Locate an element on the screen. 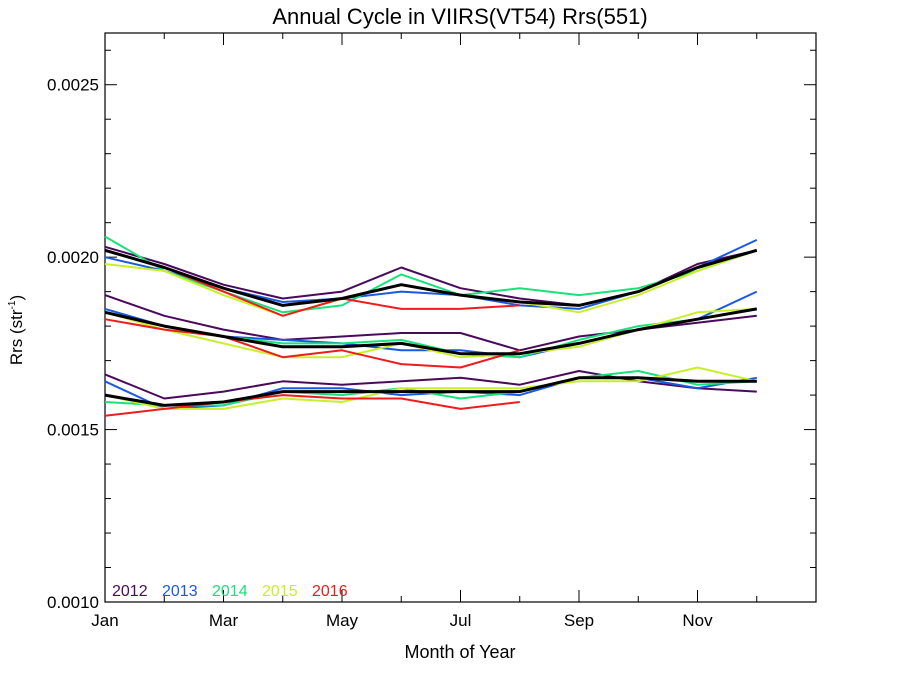 This screenshot has height=675, width=900. x-tick-label: Mar is located at coordinates (224, 620).